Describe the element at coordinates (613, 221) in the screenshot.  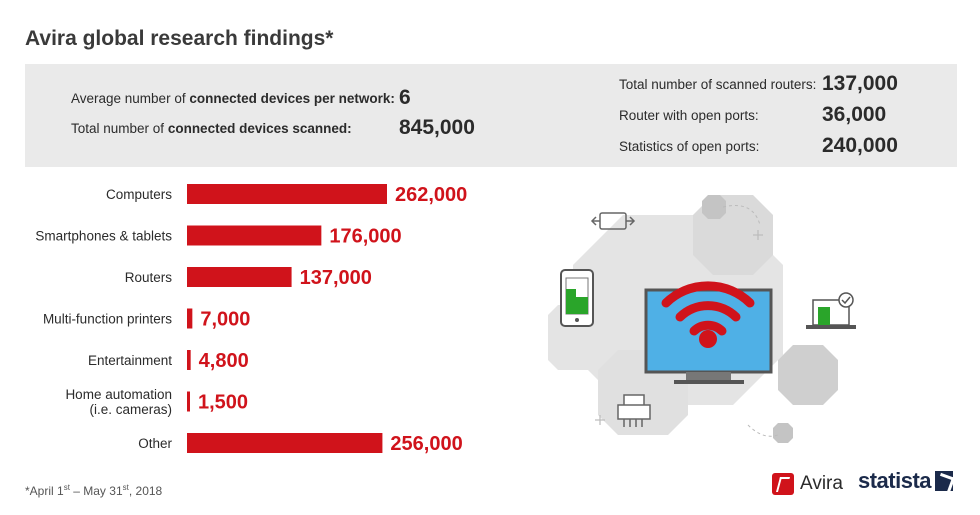
I see `router-icon` at that location.